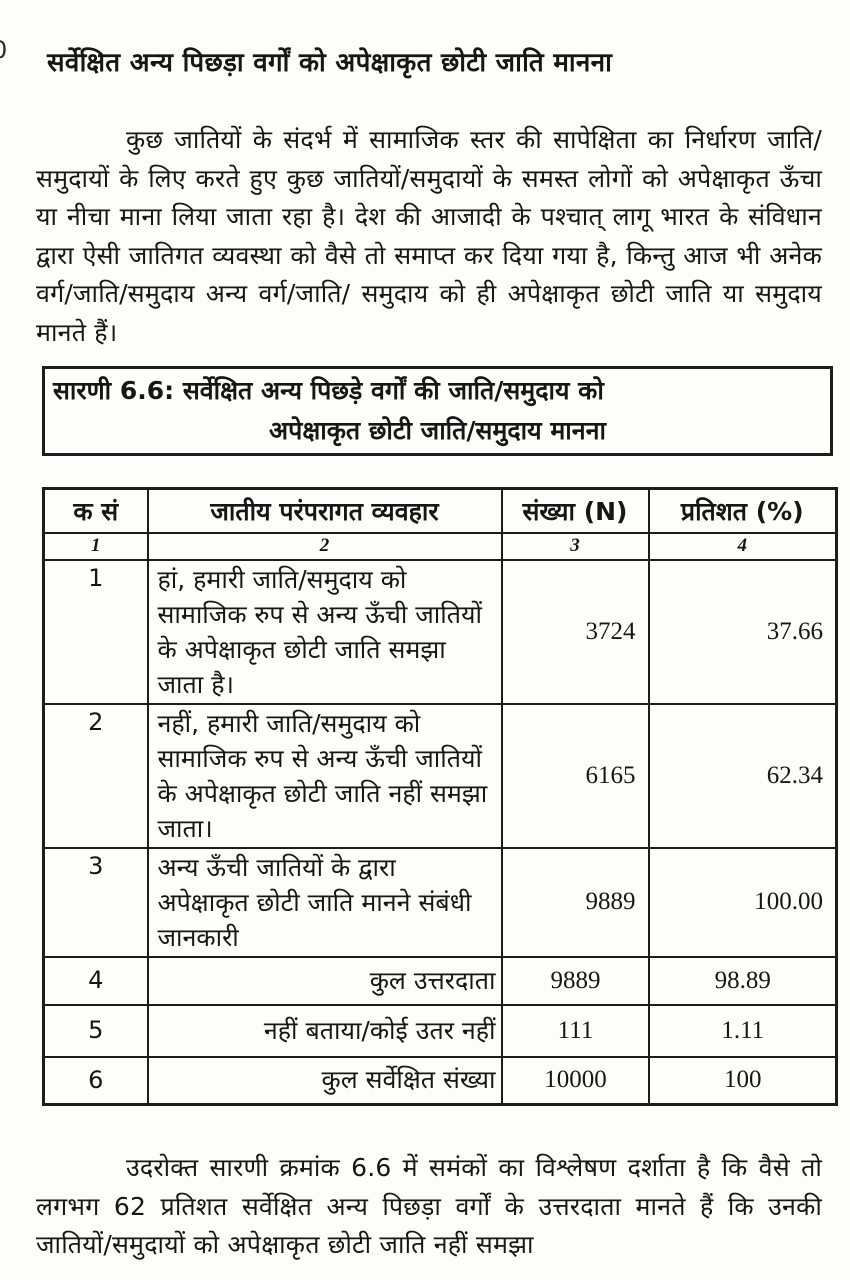 This screenshot has width=850, height=1280. I want to click on table-row: 4 कुल उत्तरदाता 9889 98.89, so click(440, 980).